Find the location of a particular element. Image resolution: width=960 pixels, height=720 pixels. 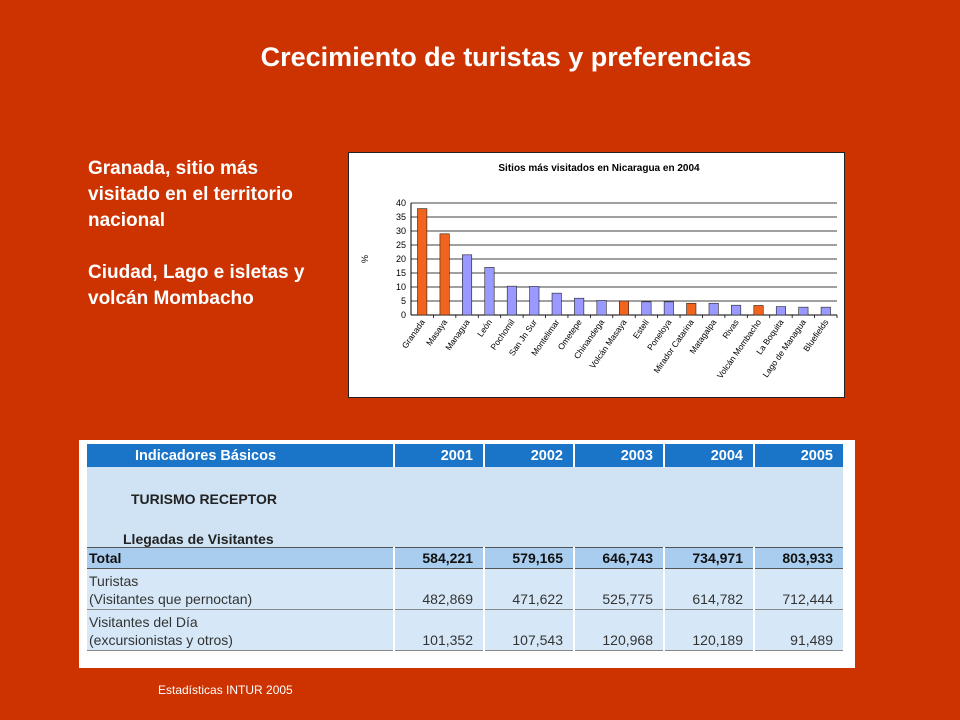

header-2005: 2005 is located at coordinates (798, 455).